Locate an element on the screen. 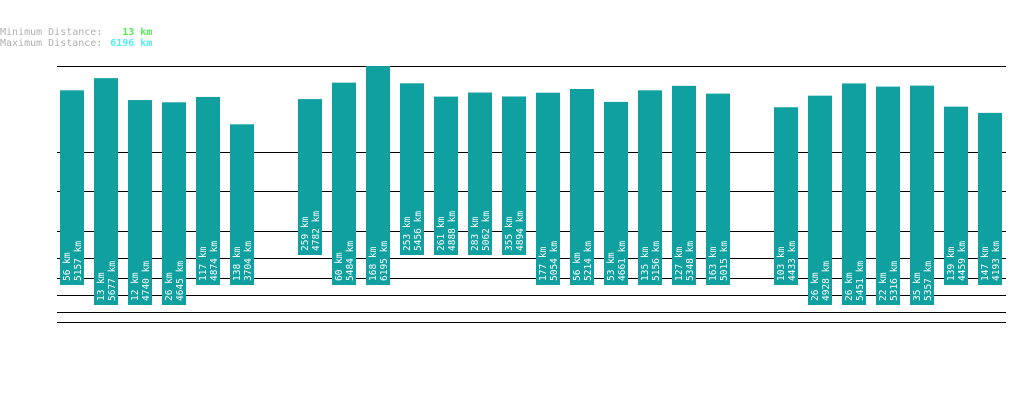  bar: 163 km 5015 km is located at coordinates (718, 189).